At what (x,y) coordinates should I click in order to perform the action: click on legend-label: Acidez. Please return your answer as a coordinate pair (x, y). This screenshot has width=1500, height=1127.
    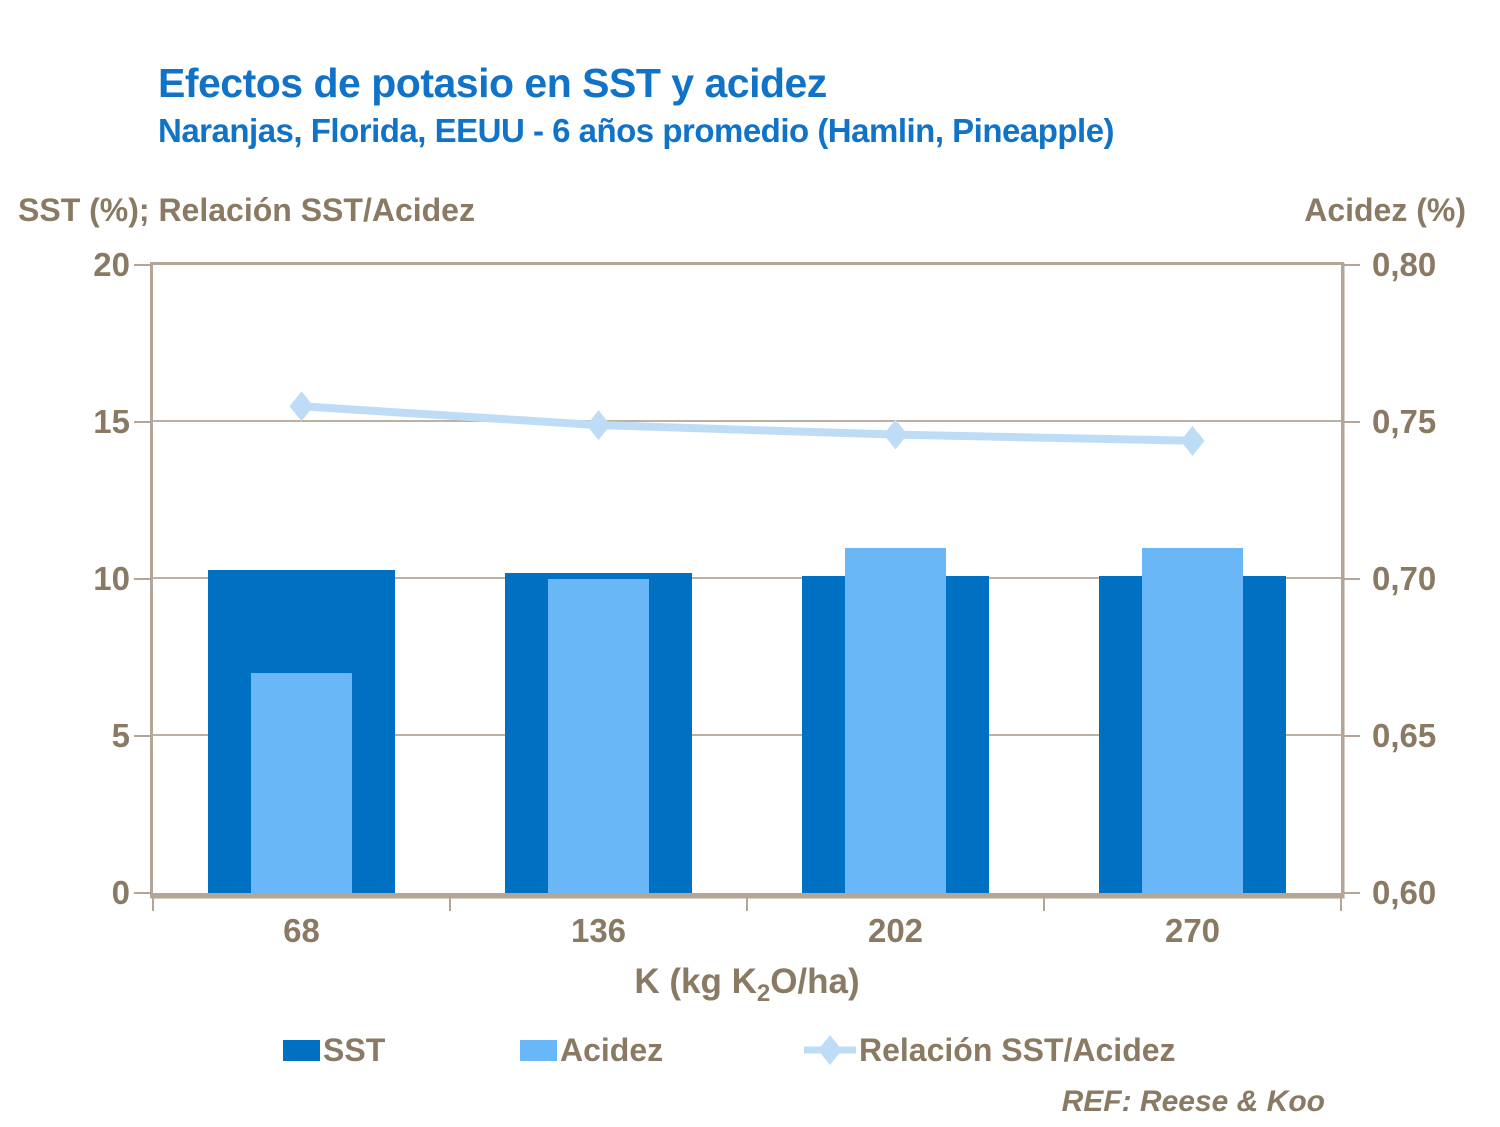
    Looking at the image, I should click on (612, 1049).